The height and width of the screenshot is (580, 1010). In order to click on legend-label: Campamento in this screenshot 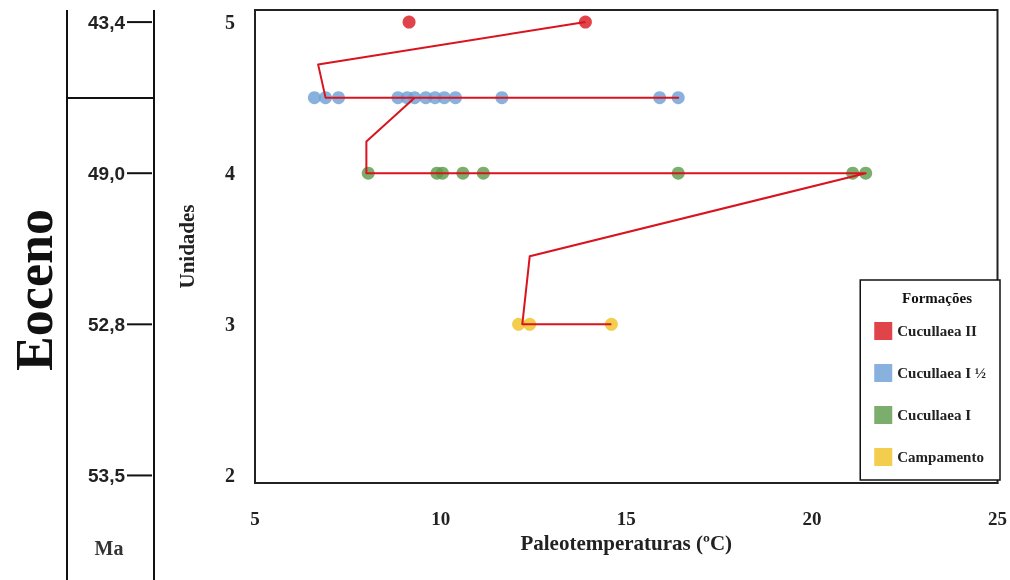, I will do `click(940, 457)`.